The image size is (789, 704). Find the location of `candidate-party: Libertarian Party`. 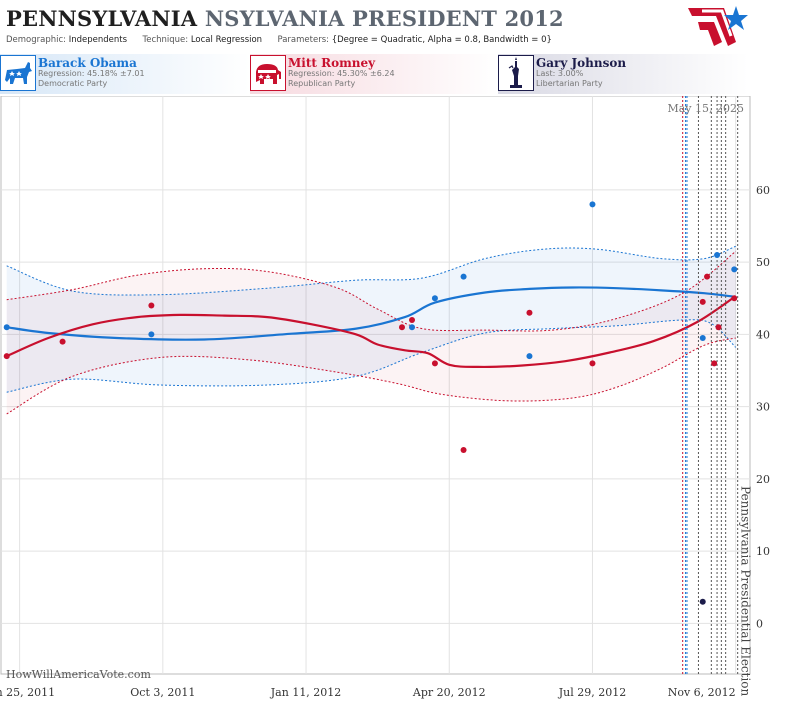

candidate-party: Libertarian Party is located at coordinates (569, 83).